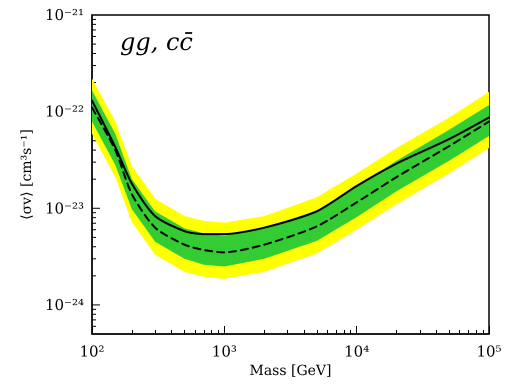 The height and width of the screenshot is (390, 510). Describe the element at coordinates (290, 371) in the screenshot. I see `x-axis-title: Mass [GeV]` at that location.